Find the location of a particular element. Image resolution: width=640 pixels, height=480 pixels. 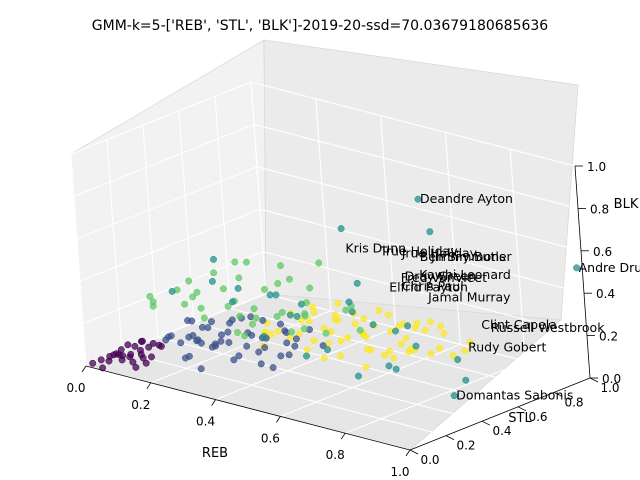

z-tick-label: 0.4 is located at coordinates (605, 294).